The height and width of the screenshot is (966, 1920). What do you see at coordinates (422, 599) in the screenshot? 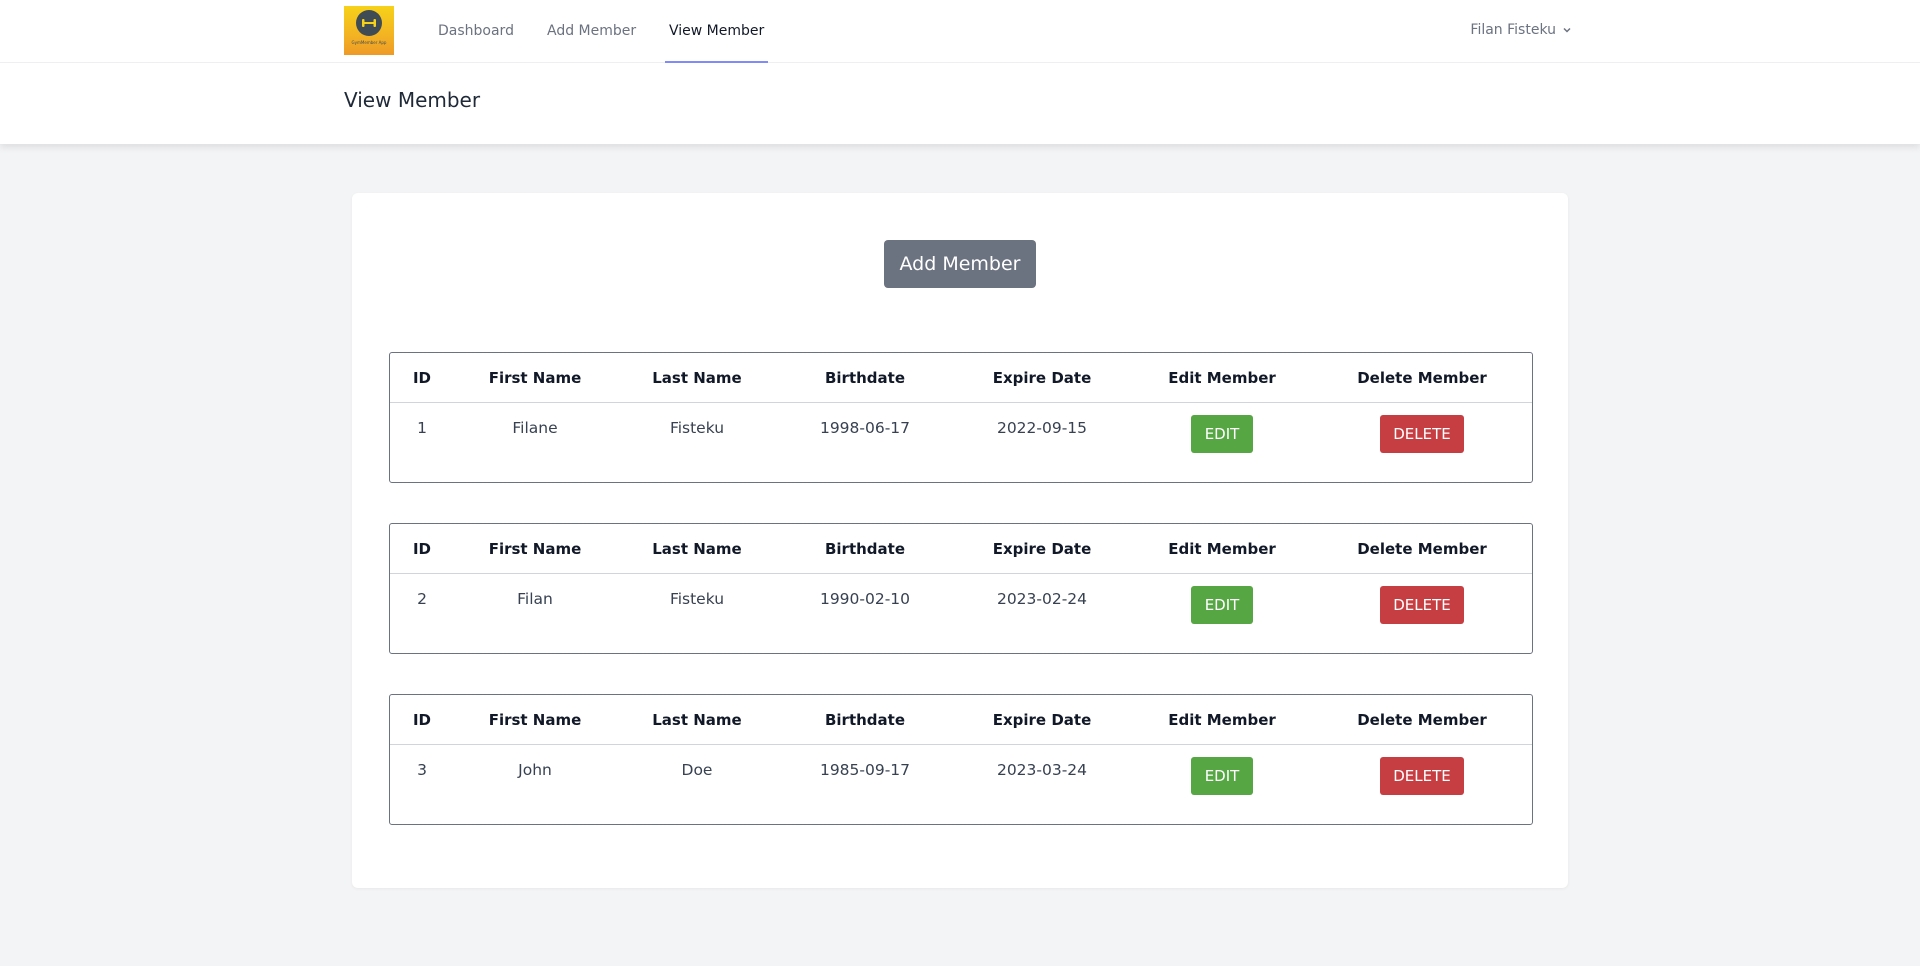
I see `cell-id: 2` at bounding box center [422, 599].